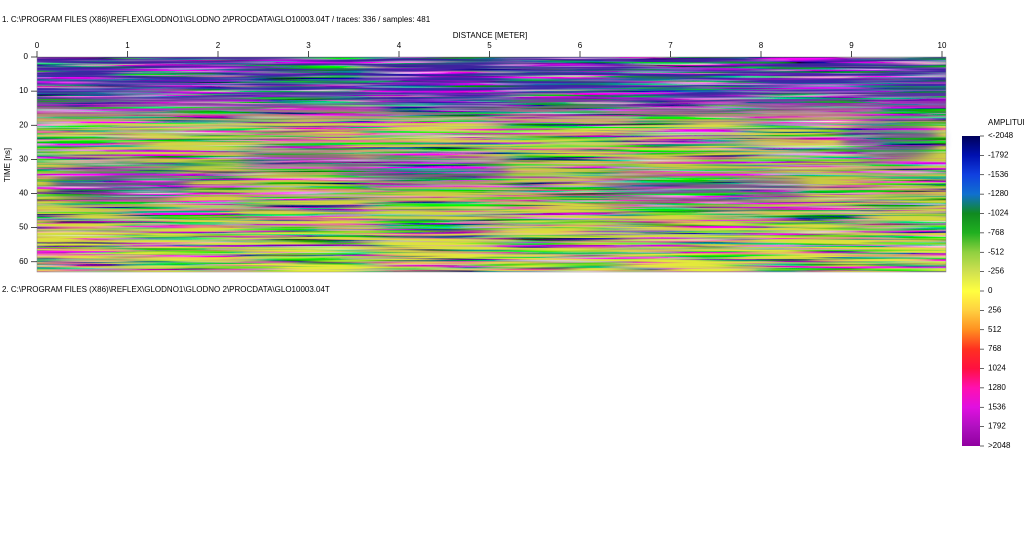 The image size is (1024, 555). I want to click on y-tick-label: 30, so click(23, 158).